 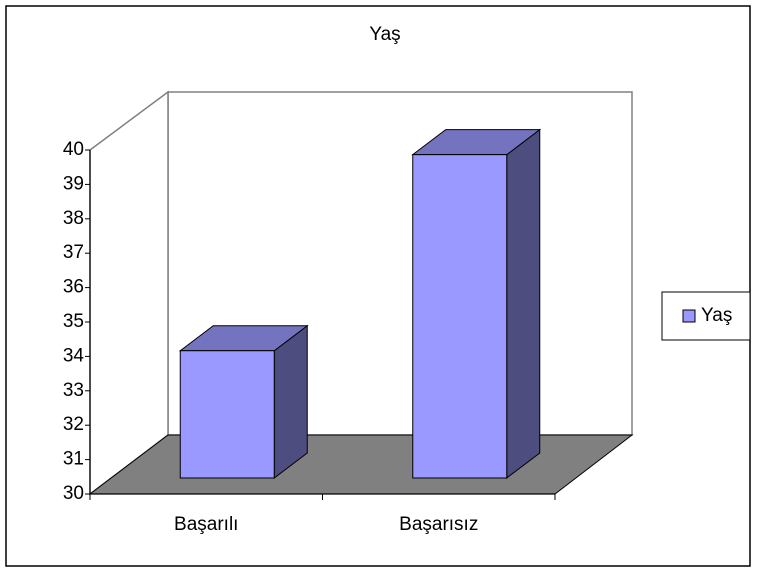 I want to click on y-tick-label: 38, so click(x=73, y=218).